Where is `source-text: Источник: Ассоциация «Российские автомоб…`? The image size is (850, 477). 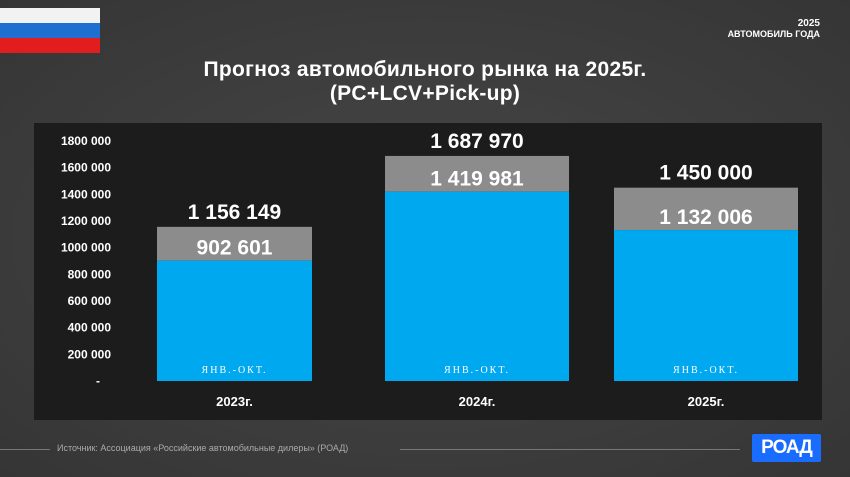
source-text: Источник: Ассоциация «Российские автомоб… is located at coordinates (203, 448).